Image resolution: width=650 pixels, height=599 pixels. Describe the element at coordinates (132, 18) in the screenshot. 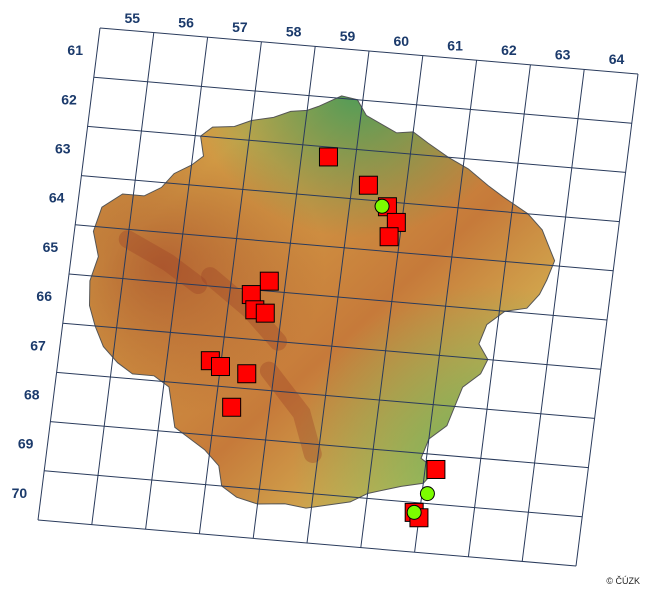

I see `column-label: 55` at that location.